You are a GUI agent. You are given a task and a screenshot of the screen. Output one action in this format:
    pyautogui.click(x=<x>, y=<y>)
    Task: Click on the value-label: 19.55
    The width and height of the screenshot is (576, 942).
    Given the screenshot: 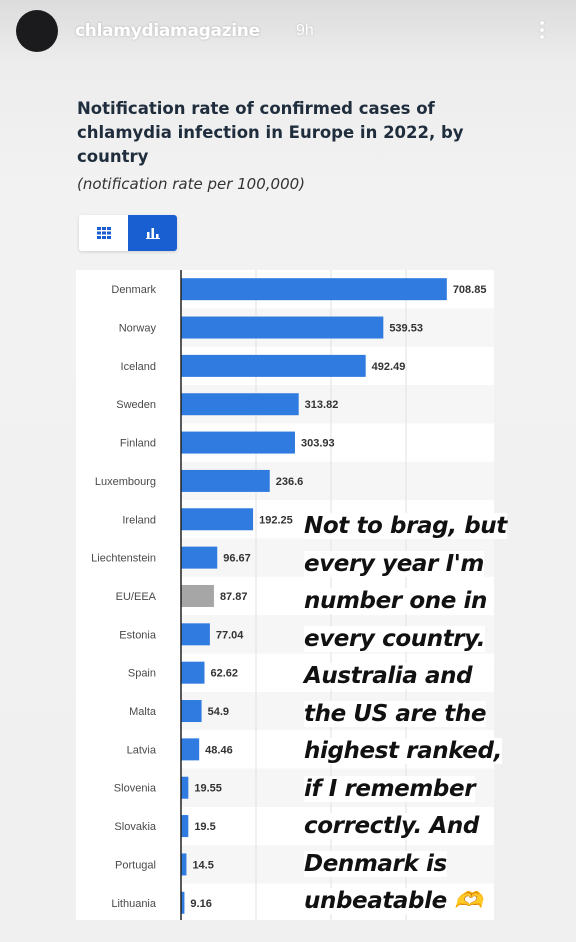 What is the action you would take?
    pyautogui.click(x=208, y=789)
    